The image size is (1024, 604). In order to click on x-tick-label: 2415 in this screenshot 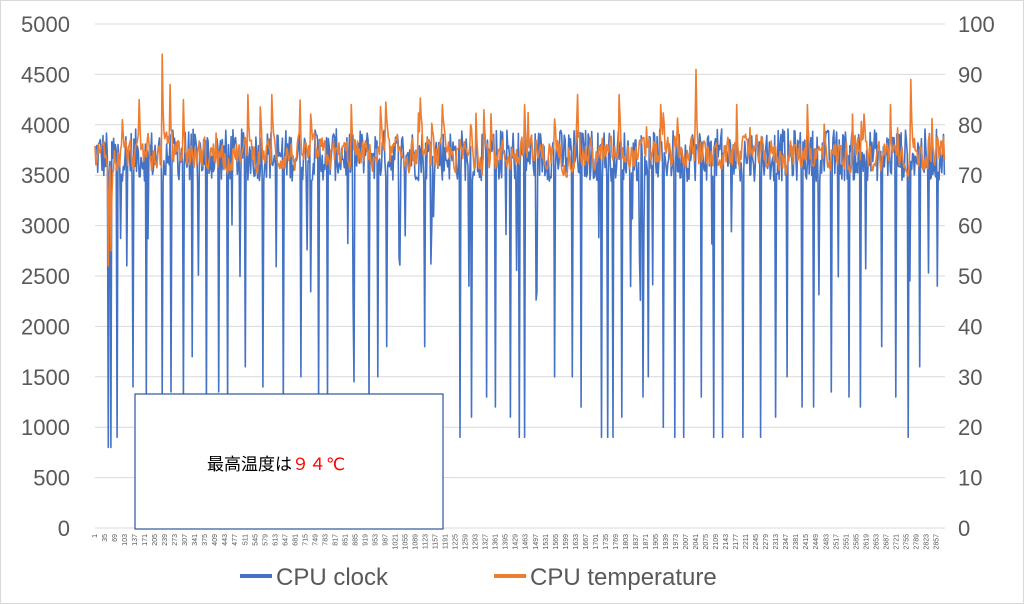, I will do `click(806, 542)`.